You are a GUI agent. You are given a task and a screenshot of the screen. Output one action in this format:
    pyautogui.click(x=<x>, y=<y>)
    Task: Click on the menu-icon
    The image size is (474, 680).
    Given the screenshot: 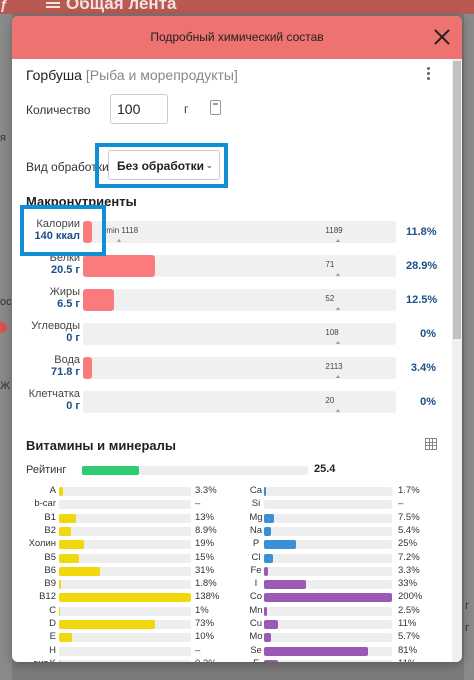 What is the action you would take?
    pyautogui.click(x=53, y=4)
    